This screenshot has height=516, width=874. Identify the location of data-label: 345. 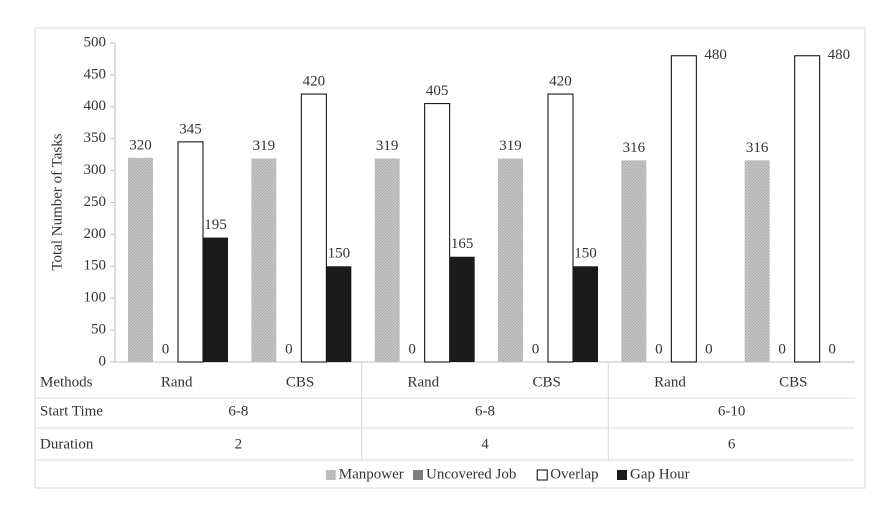
(190, 129).